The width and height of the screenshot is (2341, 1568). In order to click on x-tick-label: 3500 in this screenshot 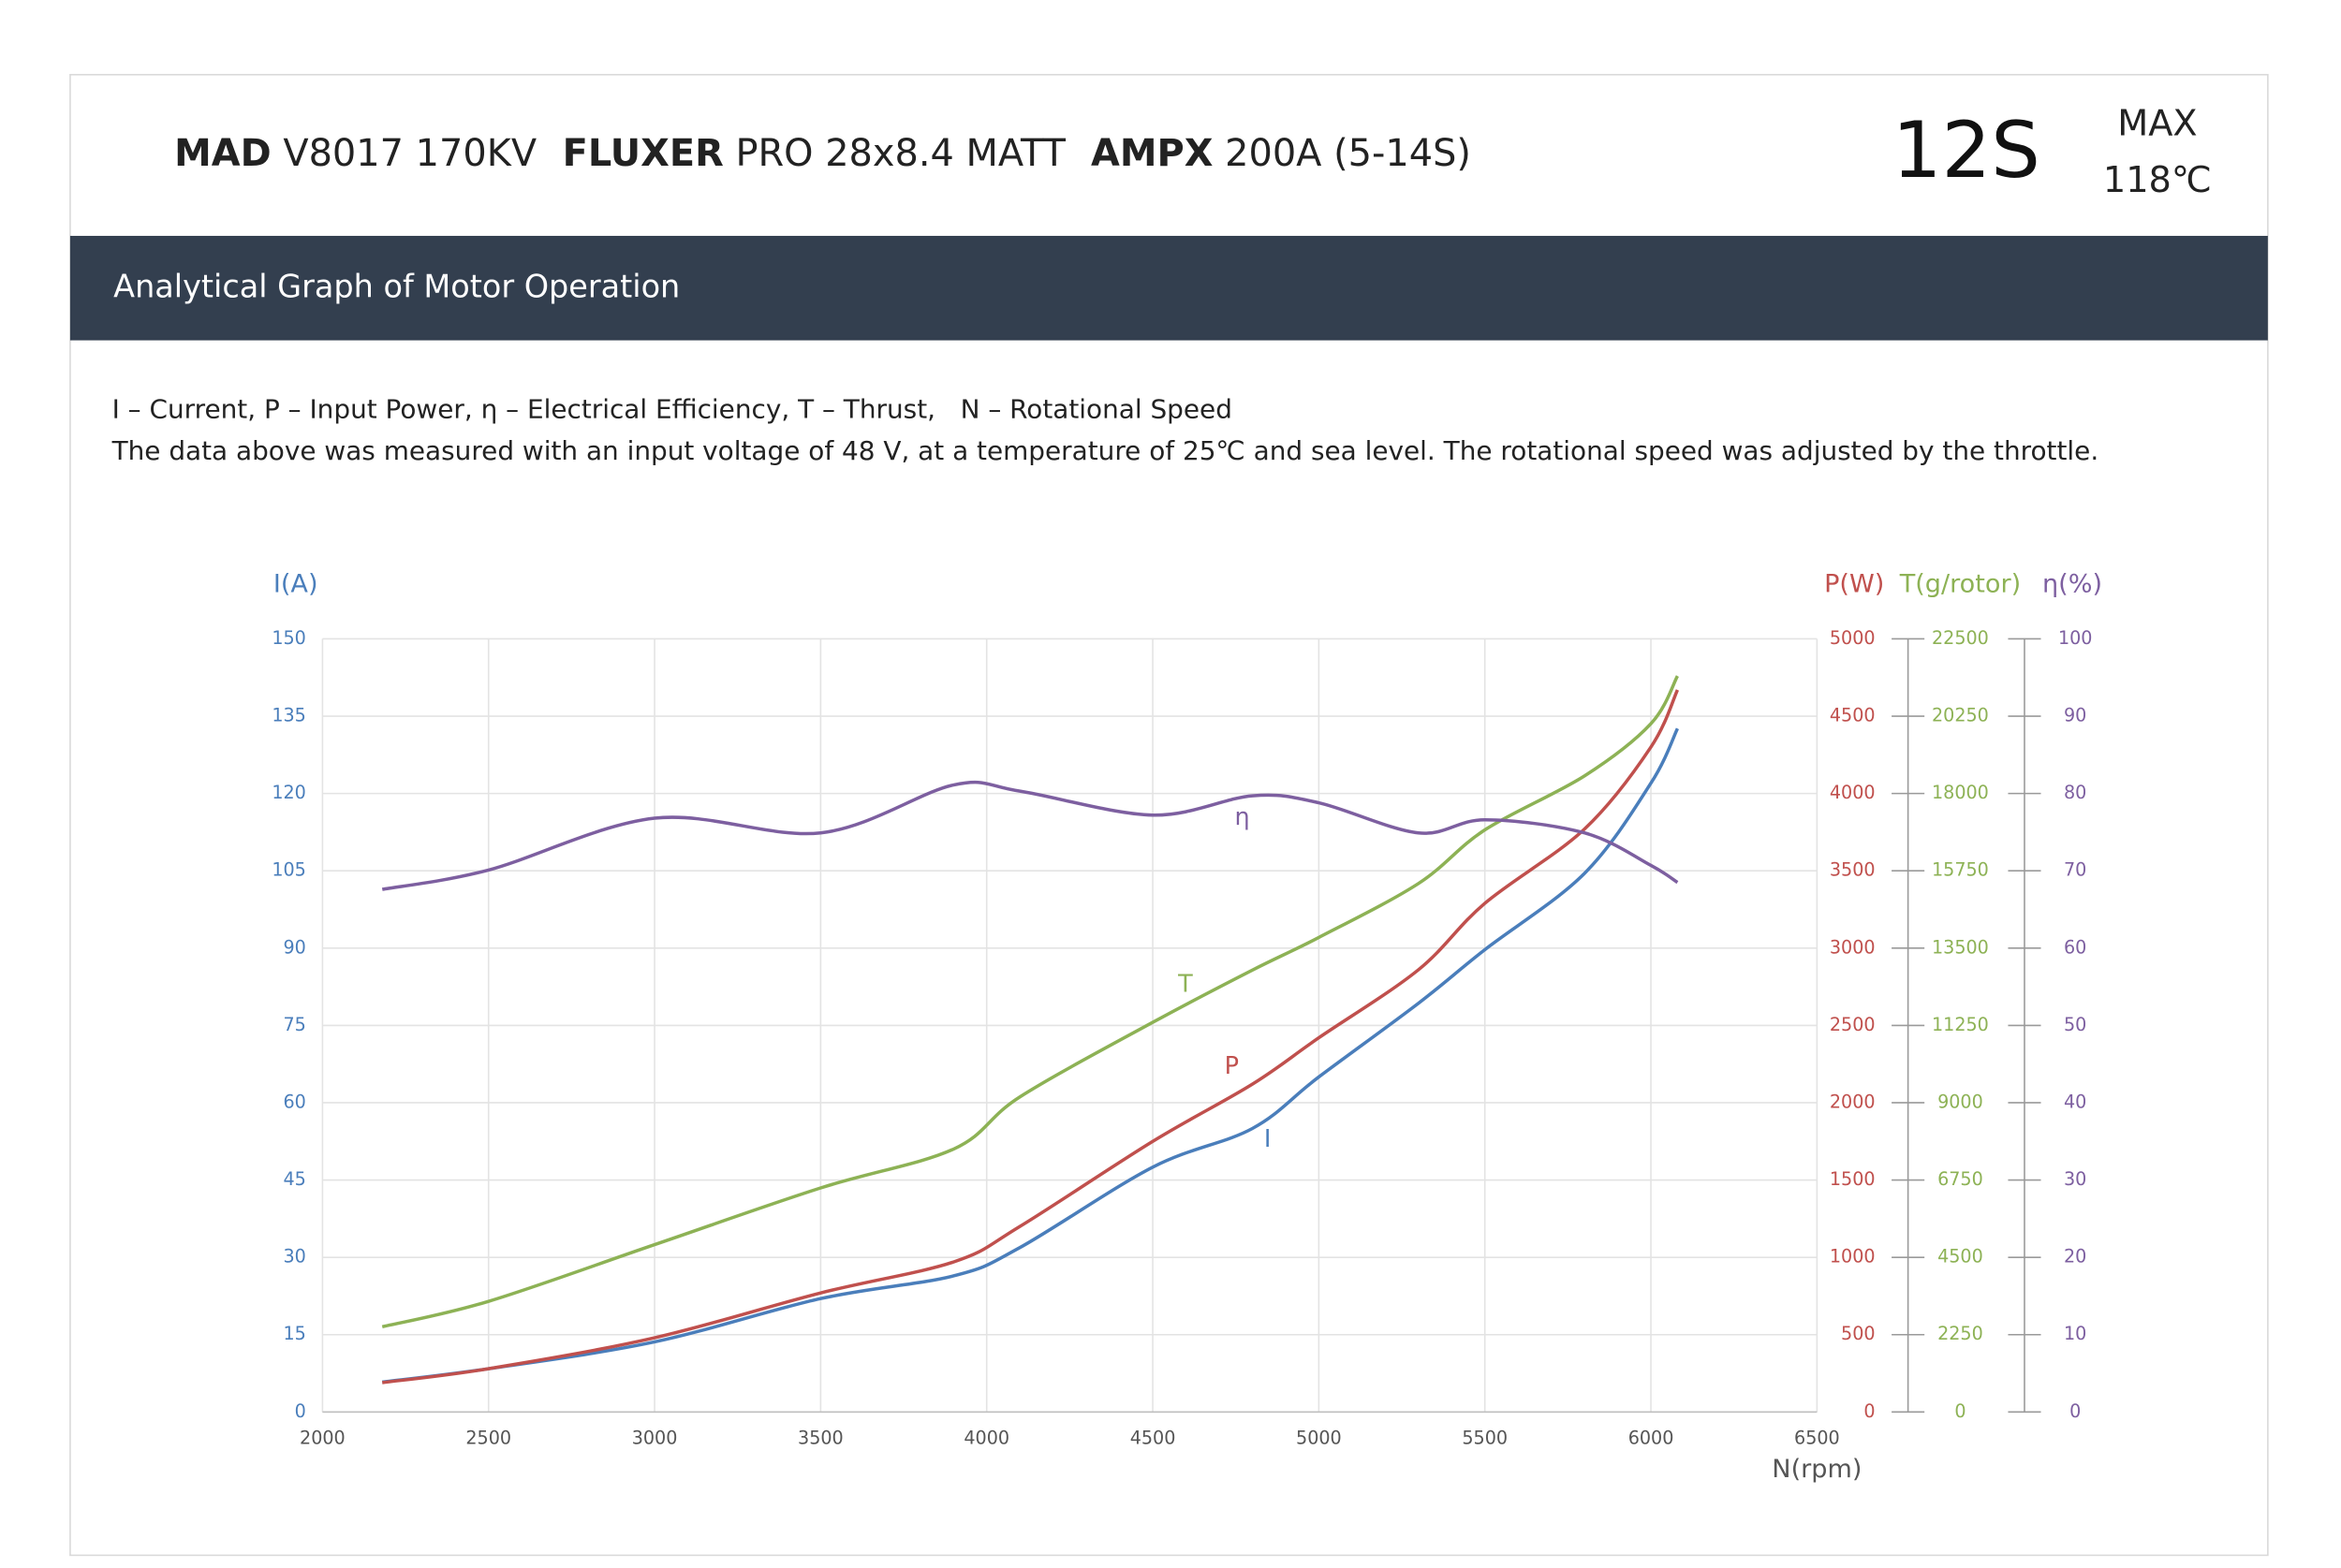, I will do `click(821, 1439)`.